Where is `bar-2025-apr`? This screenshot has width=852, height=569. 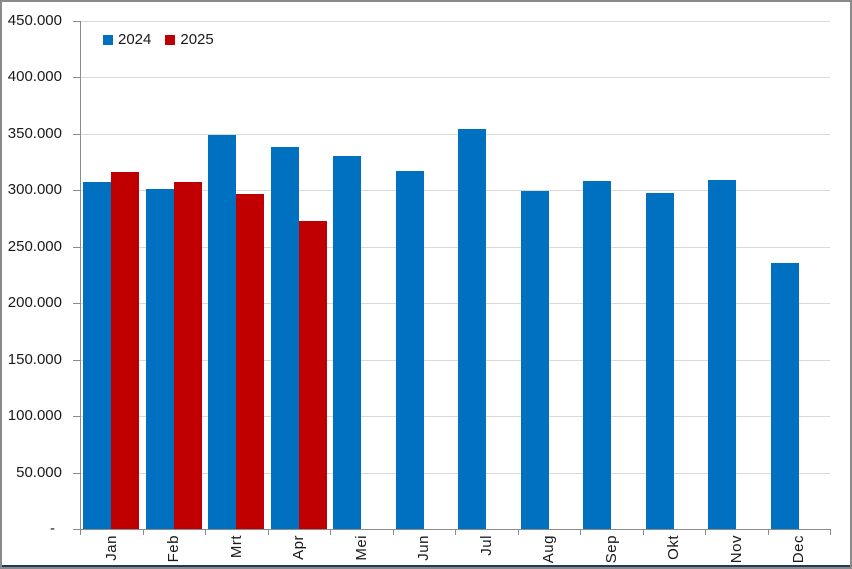
bar-2025-apr is located at coordinates (312, 374).